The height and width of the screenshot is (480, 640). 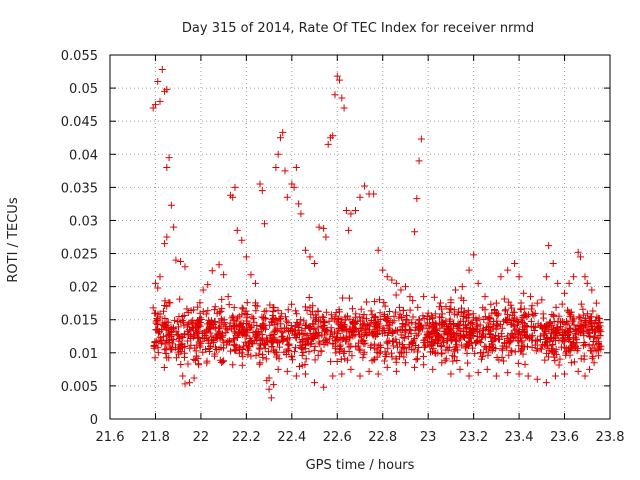 I want to click on y-axis-label: ROTI / TECUs, so click(x=13, y=239).